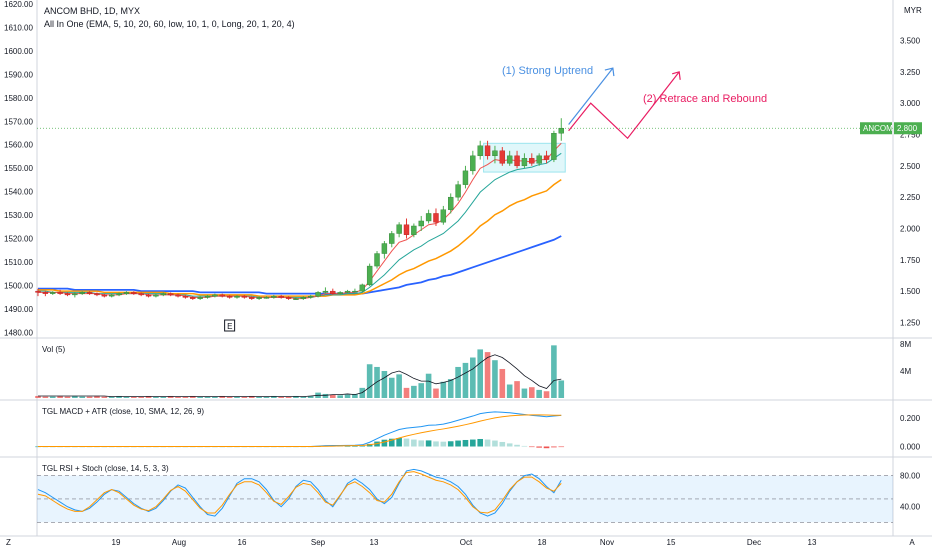  Describe the element at coordinates (18, 74) in the screenshot. I see `left-tick-label: 1590.00` at that location.